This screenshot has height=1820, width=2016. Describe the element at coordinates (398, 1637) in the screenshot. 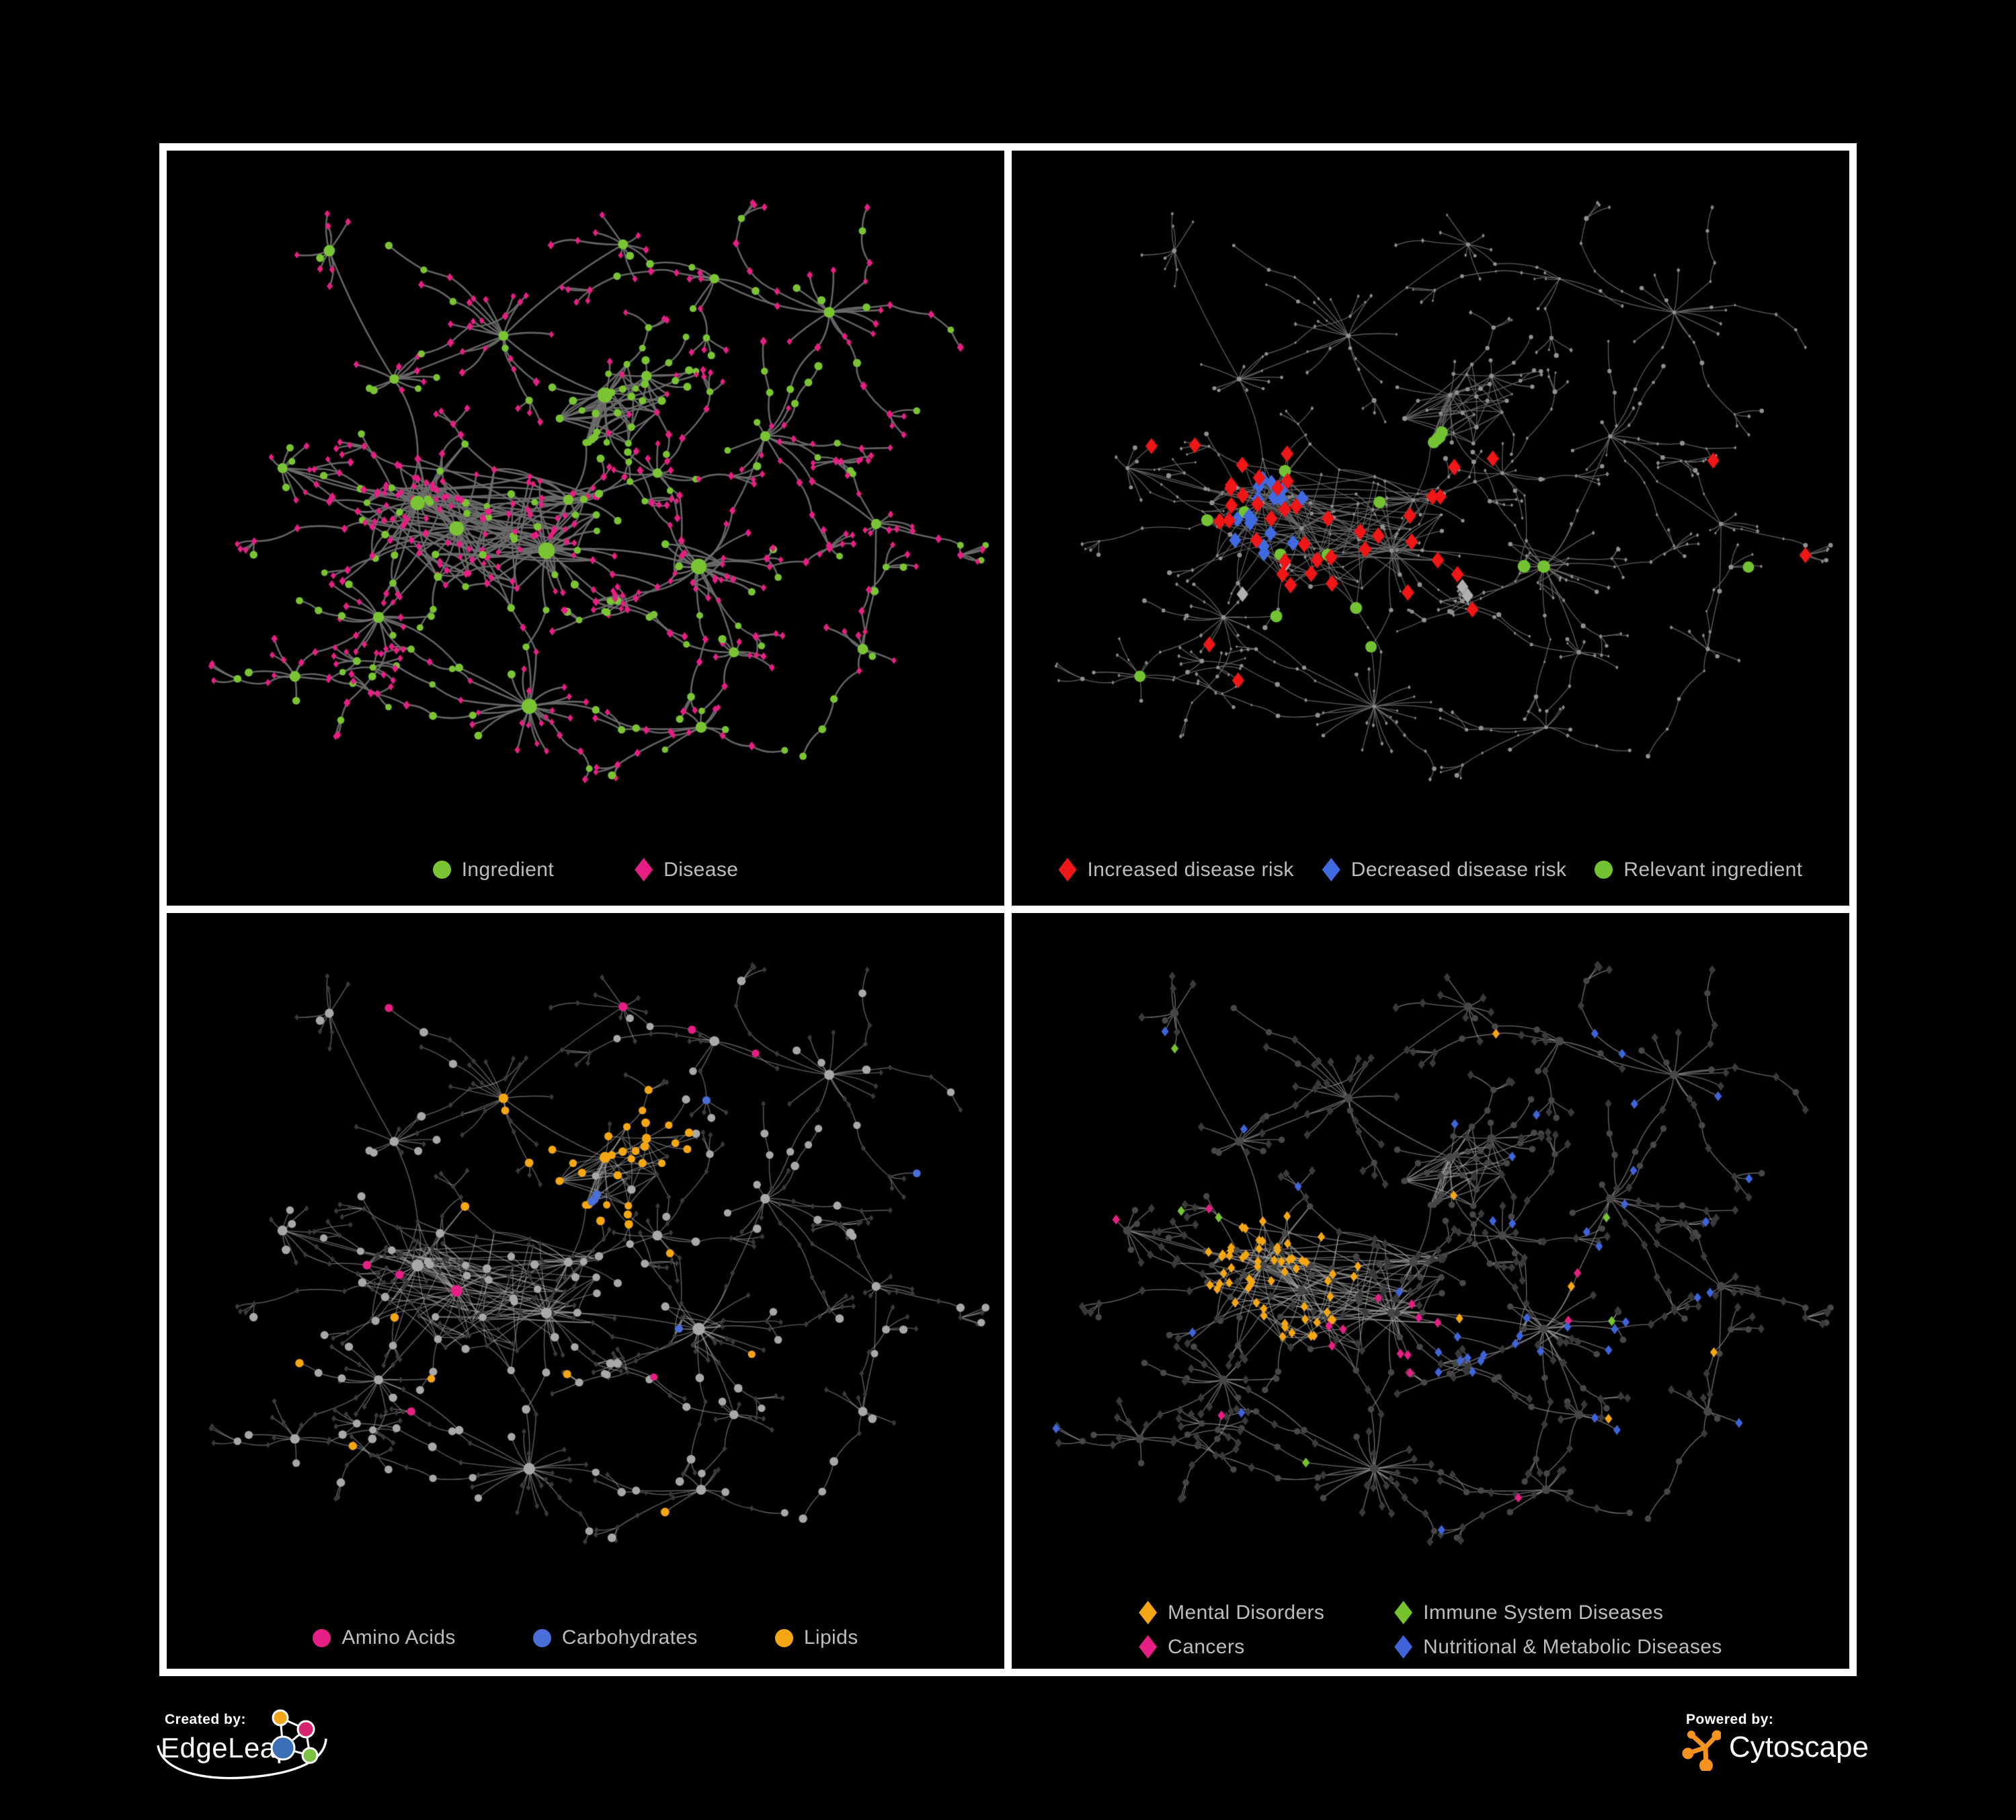

I see `legend-label: Amino Acids` at that location.